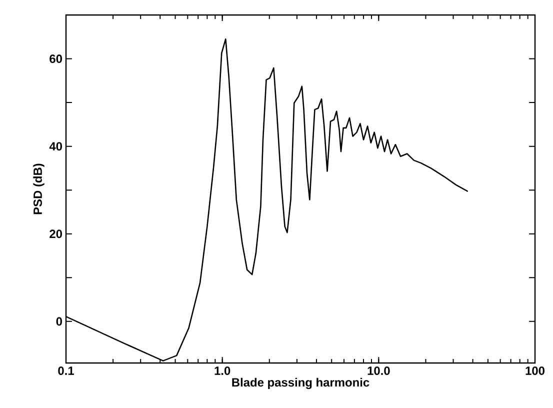  What do you see at coordinates (535, 370) in the screenshot?
I see `x-tick-label: 100` at bounding box center [535, 370].